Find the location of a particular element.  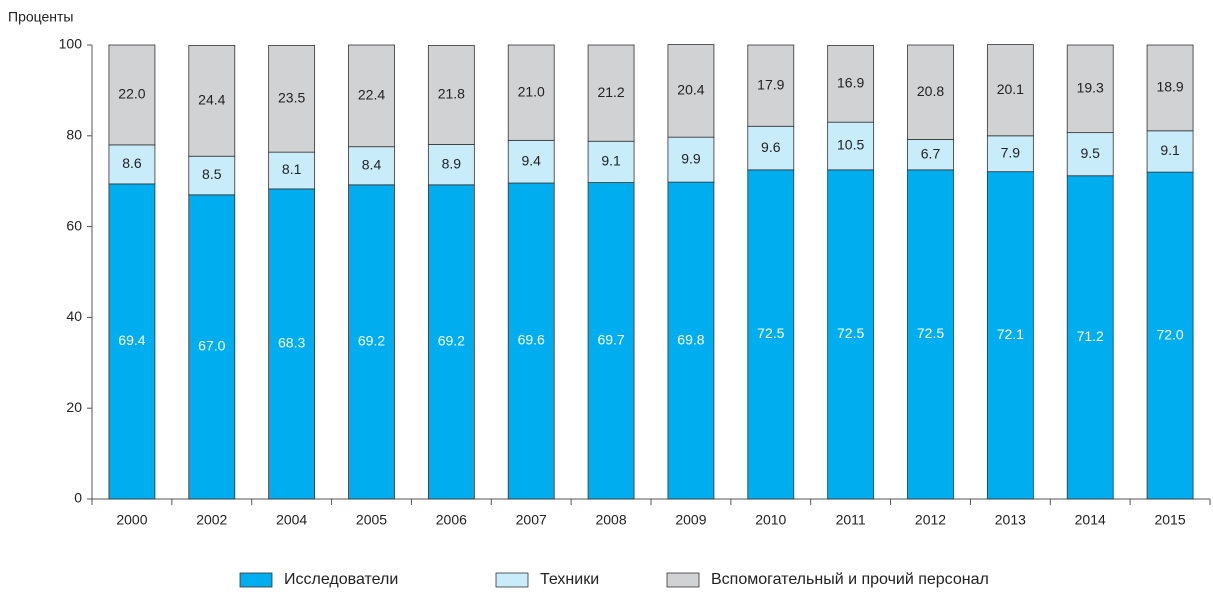

data-label: 9.5 is located at coordinates (1090, 153).